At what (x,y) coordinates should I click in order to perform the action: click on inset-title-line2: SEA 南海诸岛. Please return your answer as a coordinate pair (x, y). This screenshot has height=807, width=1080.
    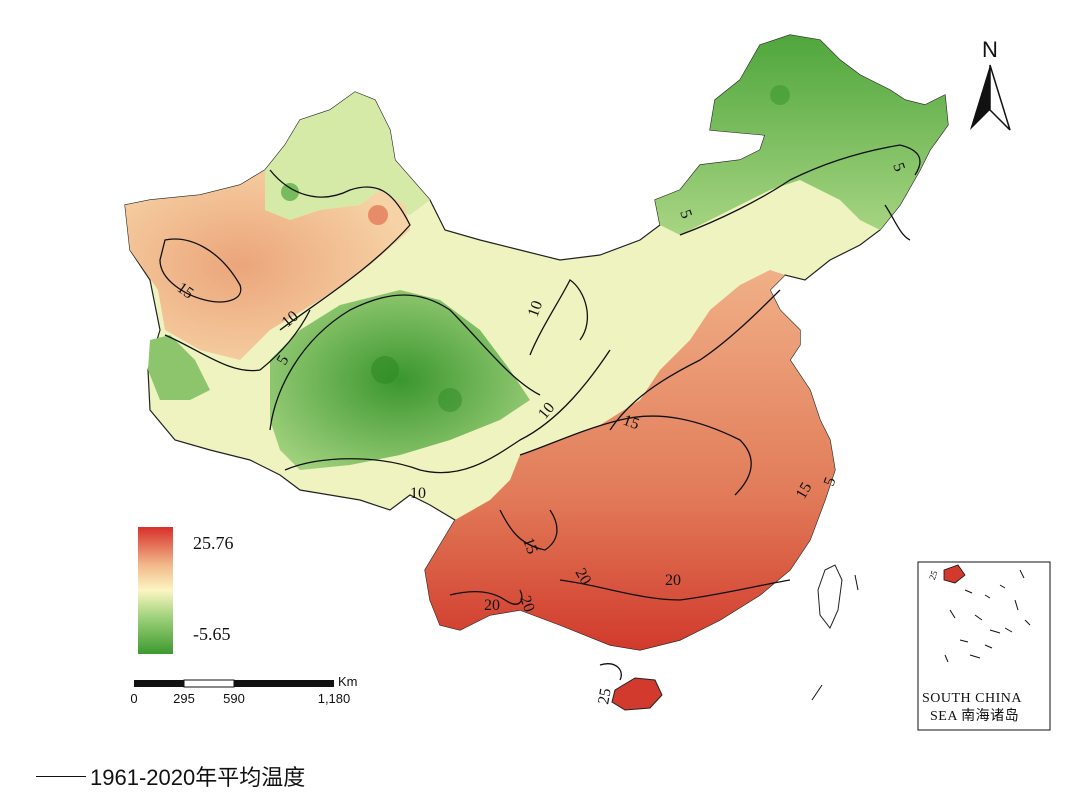
    Looking at the image, I should click on (974, 716).